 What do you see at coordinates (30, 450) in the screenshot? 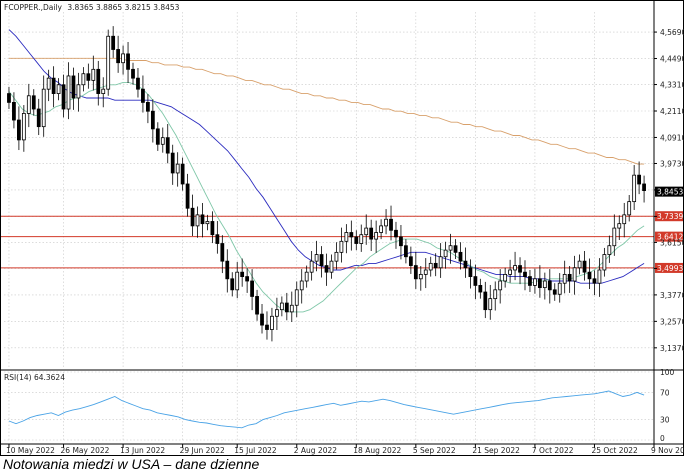
I see `time-tick-label: 10 May 2022` at bounding box center [30, 450].